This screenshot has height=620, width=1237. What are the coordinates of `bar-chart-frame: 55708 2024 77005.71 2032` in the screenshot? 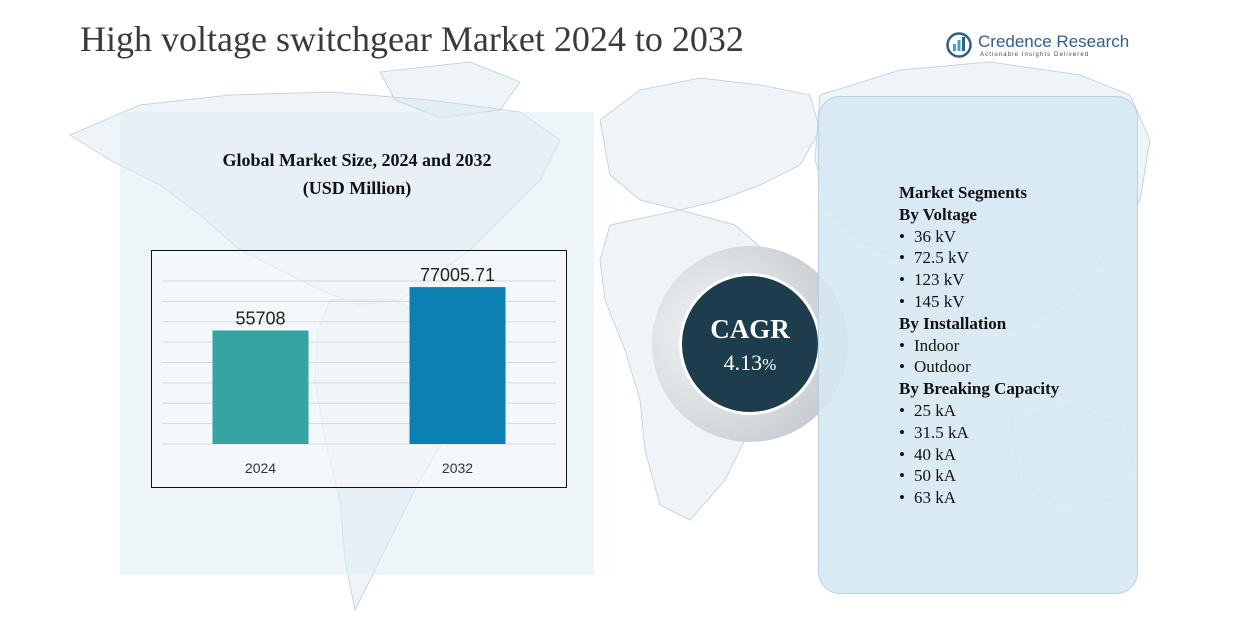 It's located at (359, 369).